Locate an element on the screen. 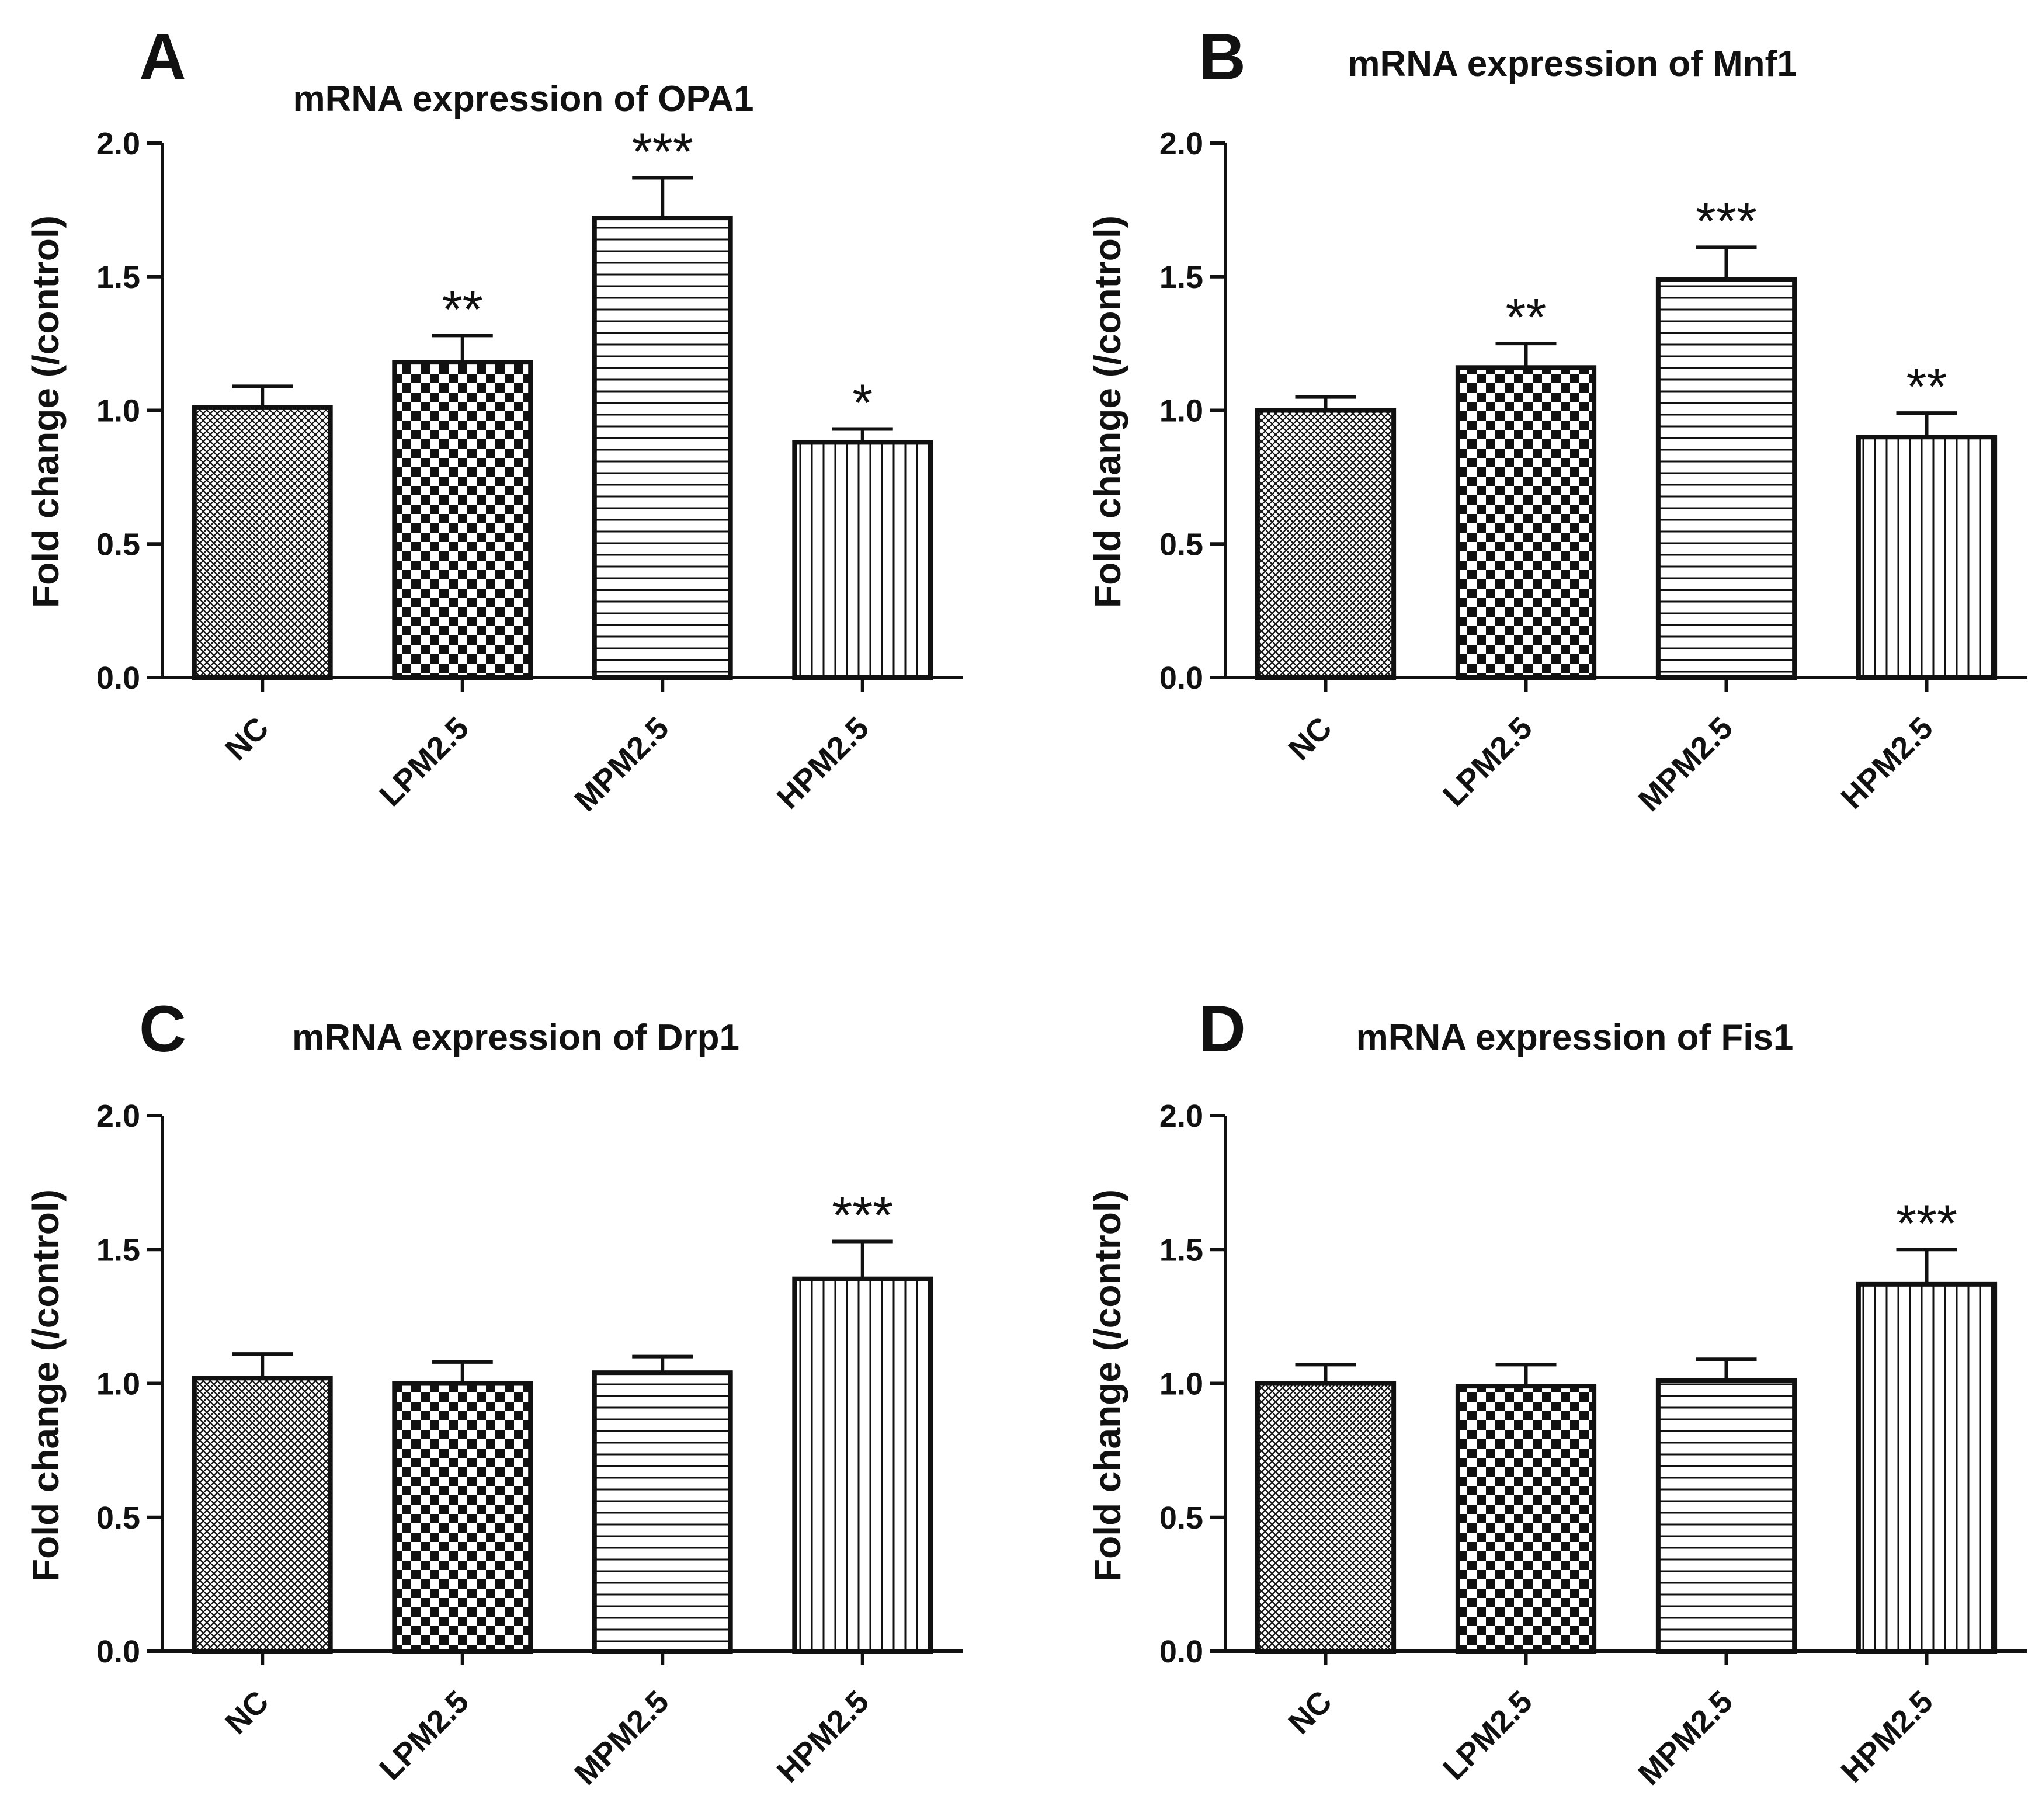  y-axis-label-d: Fold change (/control) is located at coordinates (1107, 1385).